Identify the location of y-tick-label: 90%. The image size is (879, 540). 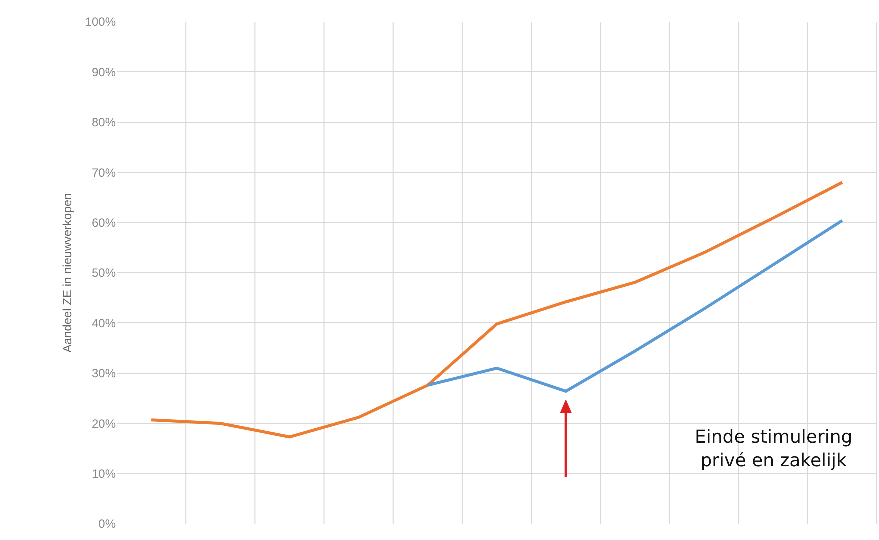
(104, 72).